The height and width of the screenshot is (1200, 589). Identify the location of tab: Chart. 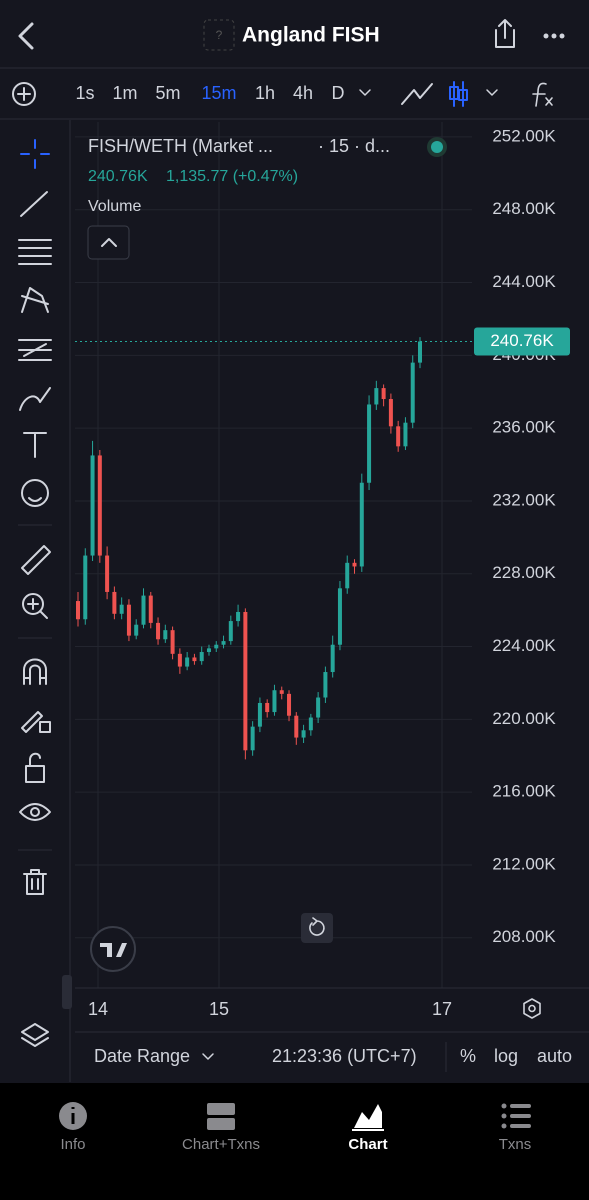
(367, 1144).